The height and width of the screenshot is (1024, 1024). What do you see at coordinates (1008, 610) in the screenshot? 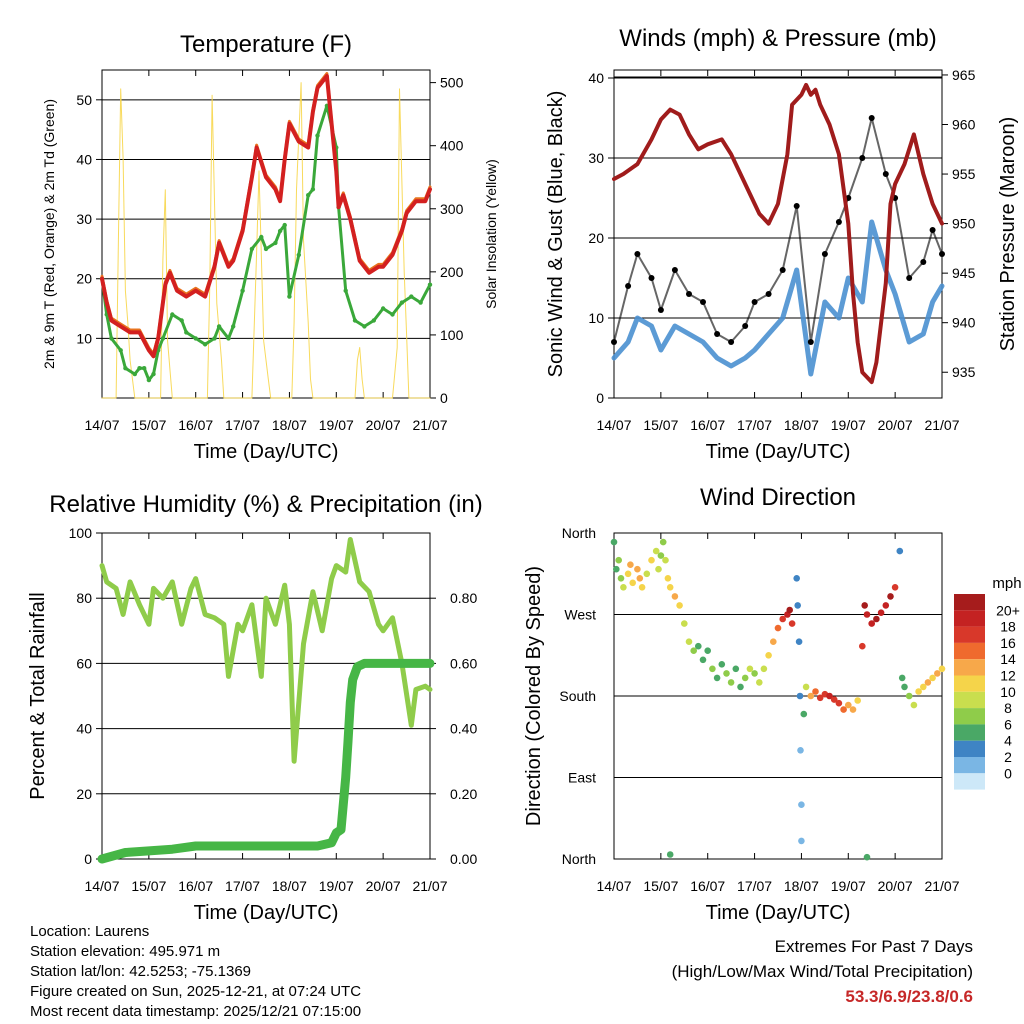
I see `legend-label: 20+` at bounding box center [1008, 610].